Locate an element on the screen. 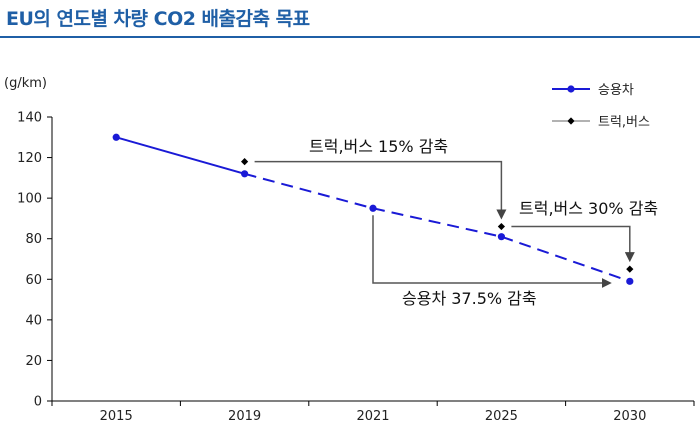  data-point-car-2019 is located at coordinates (245, 174).